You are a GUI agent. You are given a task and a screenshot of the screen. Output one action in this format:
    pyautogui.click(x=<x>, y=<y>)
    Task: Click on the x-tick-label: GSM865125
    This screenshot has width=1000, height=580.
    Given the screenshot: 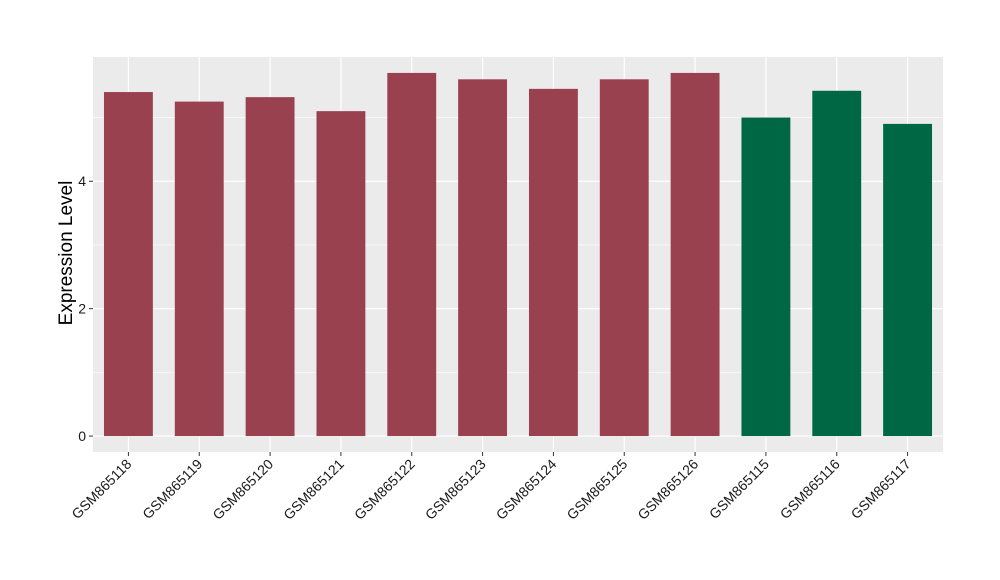 What is the action you would take?
    pyautogui.click(x=596, y=489)
    